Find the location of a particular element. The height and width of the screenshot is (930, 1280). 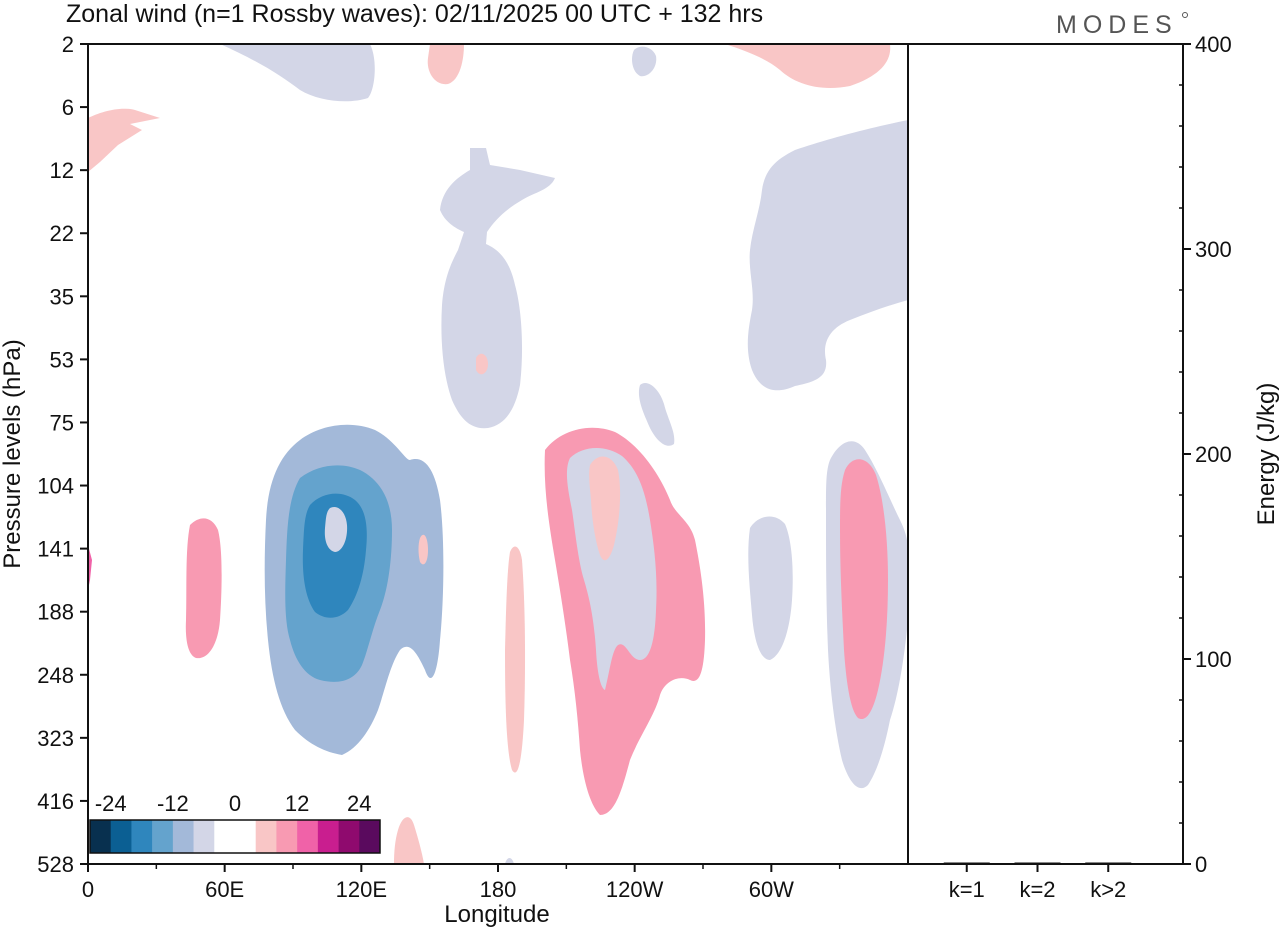

x-axis-label: Longitude is located at coordinates (496, 914).